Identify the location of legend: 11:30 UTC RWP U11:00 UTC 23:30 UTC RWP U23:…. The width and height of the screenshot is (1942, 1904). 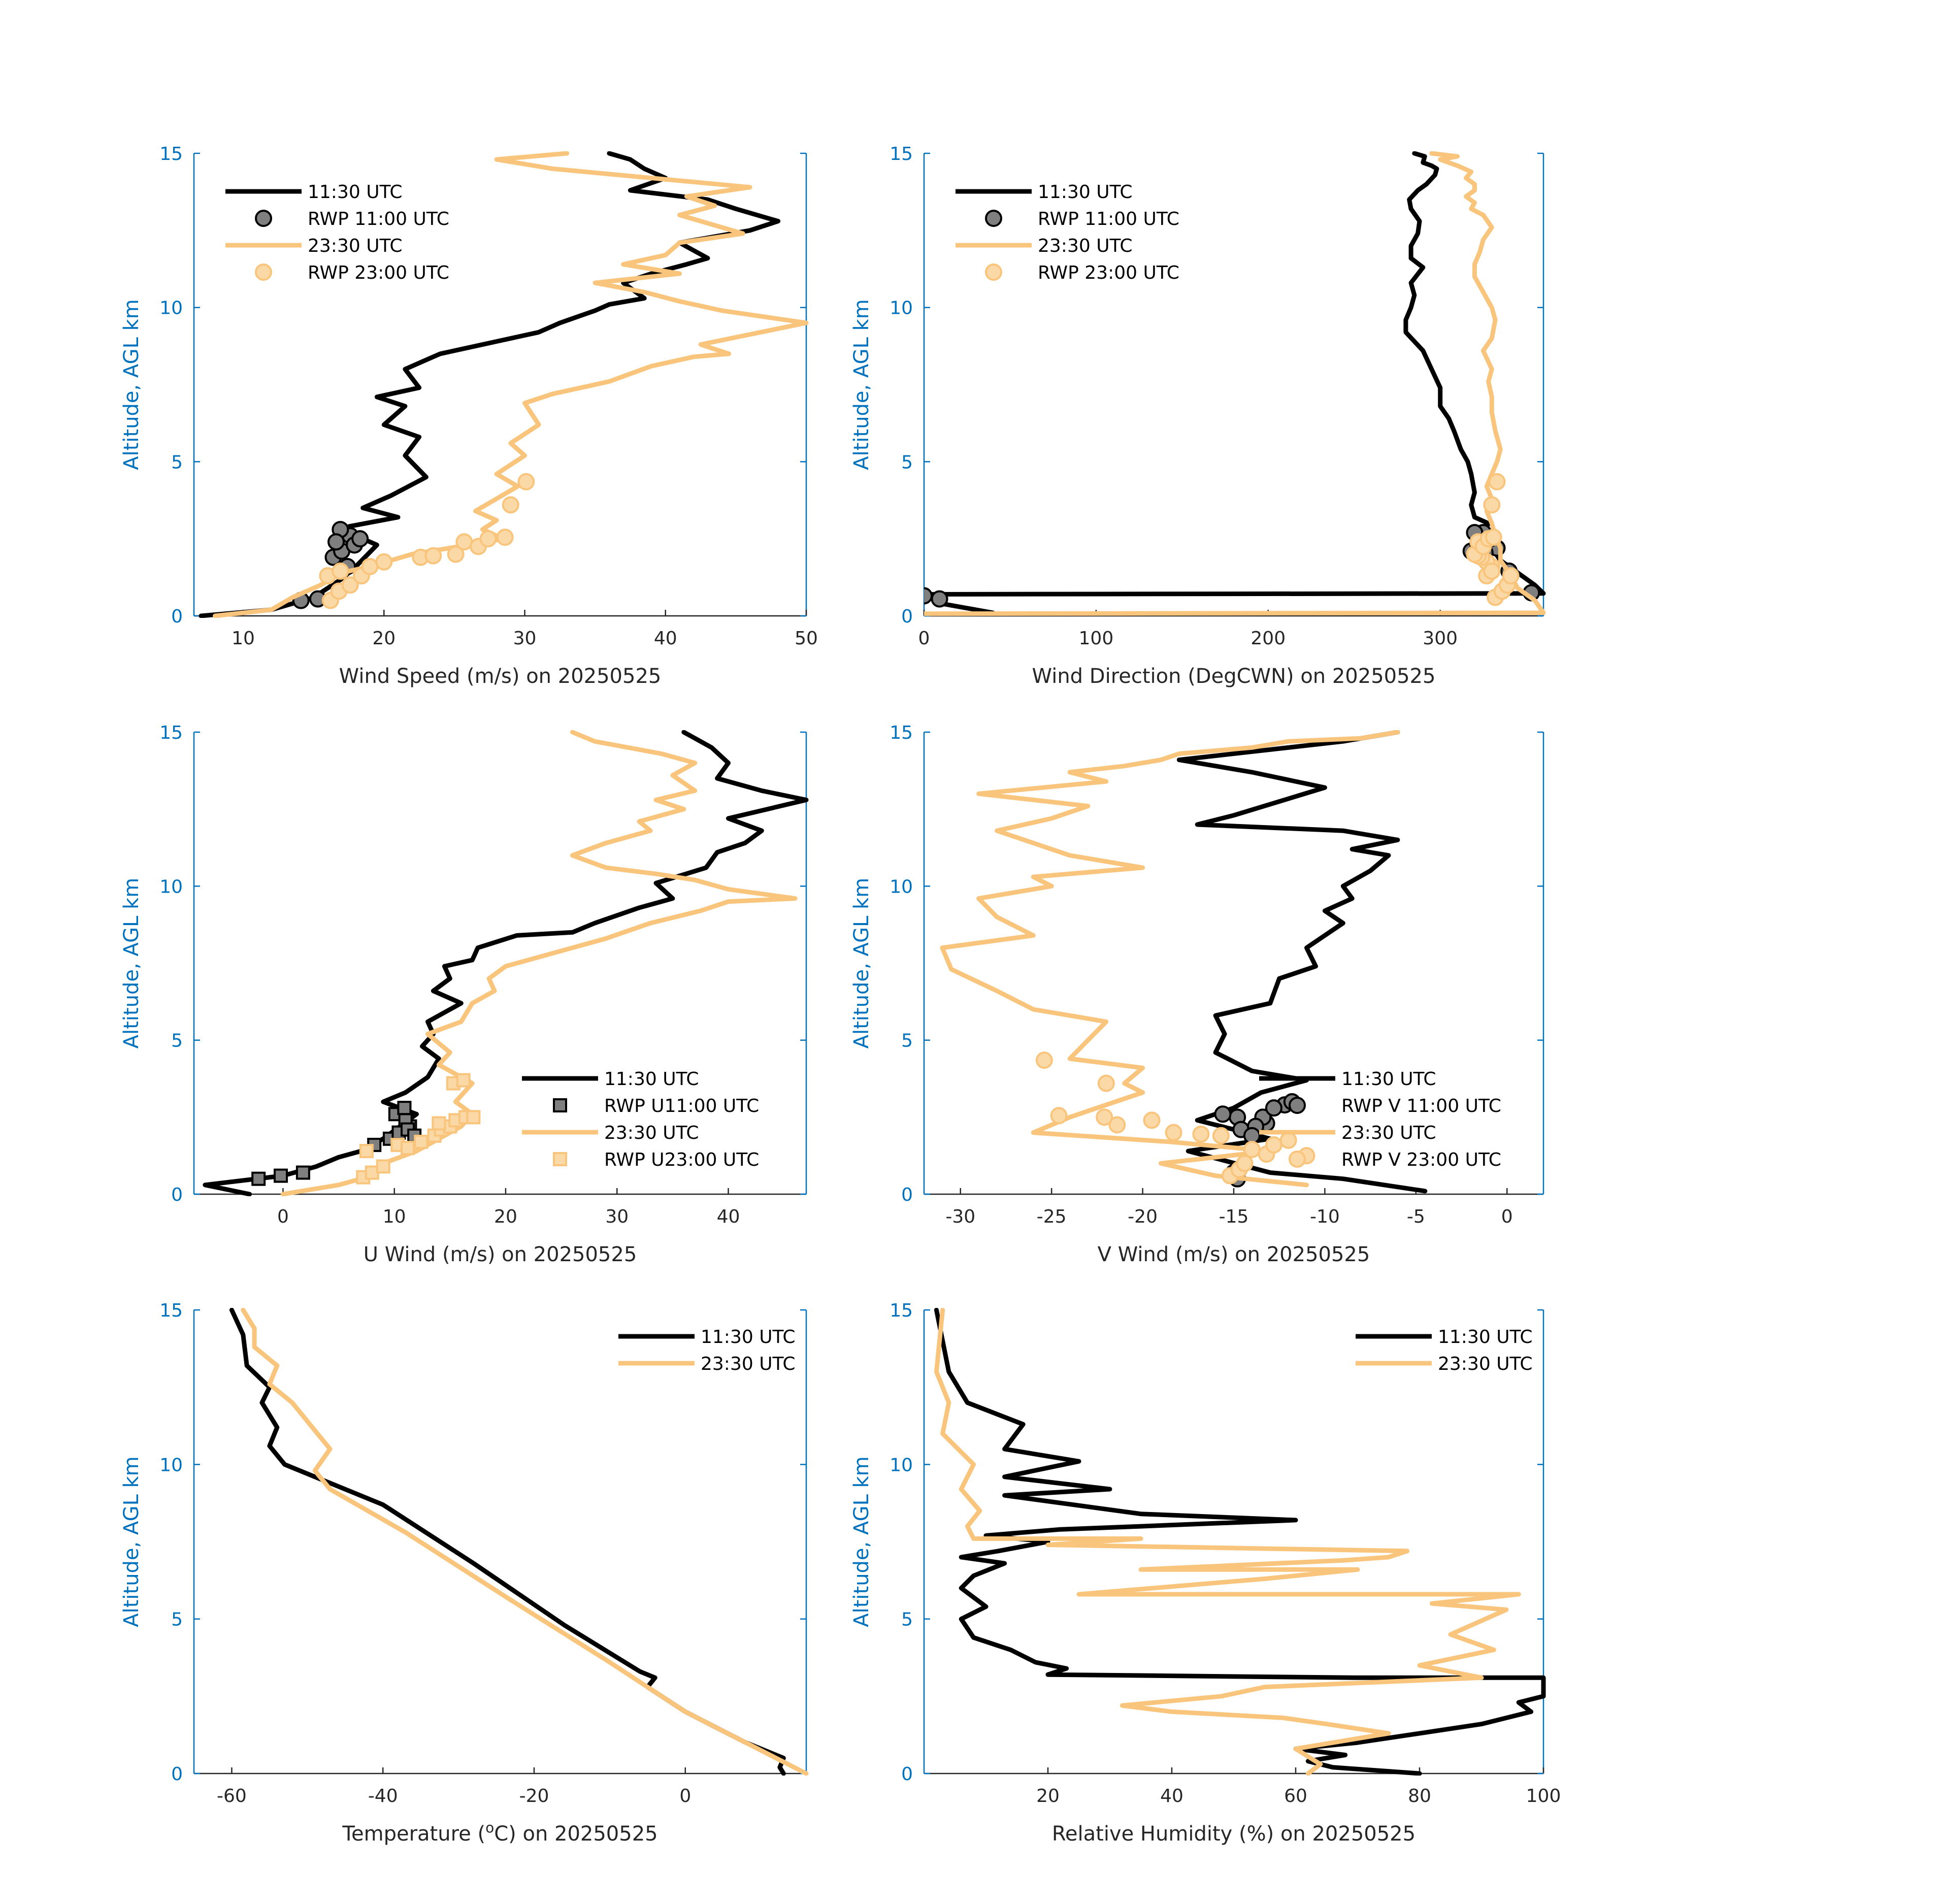
(640, 1119).